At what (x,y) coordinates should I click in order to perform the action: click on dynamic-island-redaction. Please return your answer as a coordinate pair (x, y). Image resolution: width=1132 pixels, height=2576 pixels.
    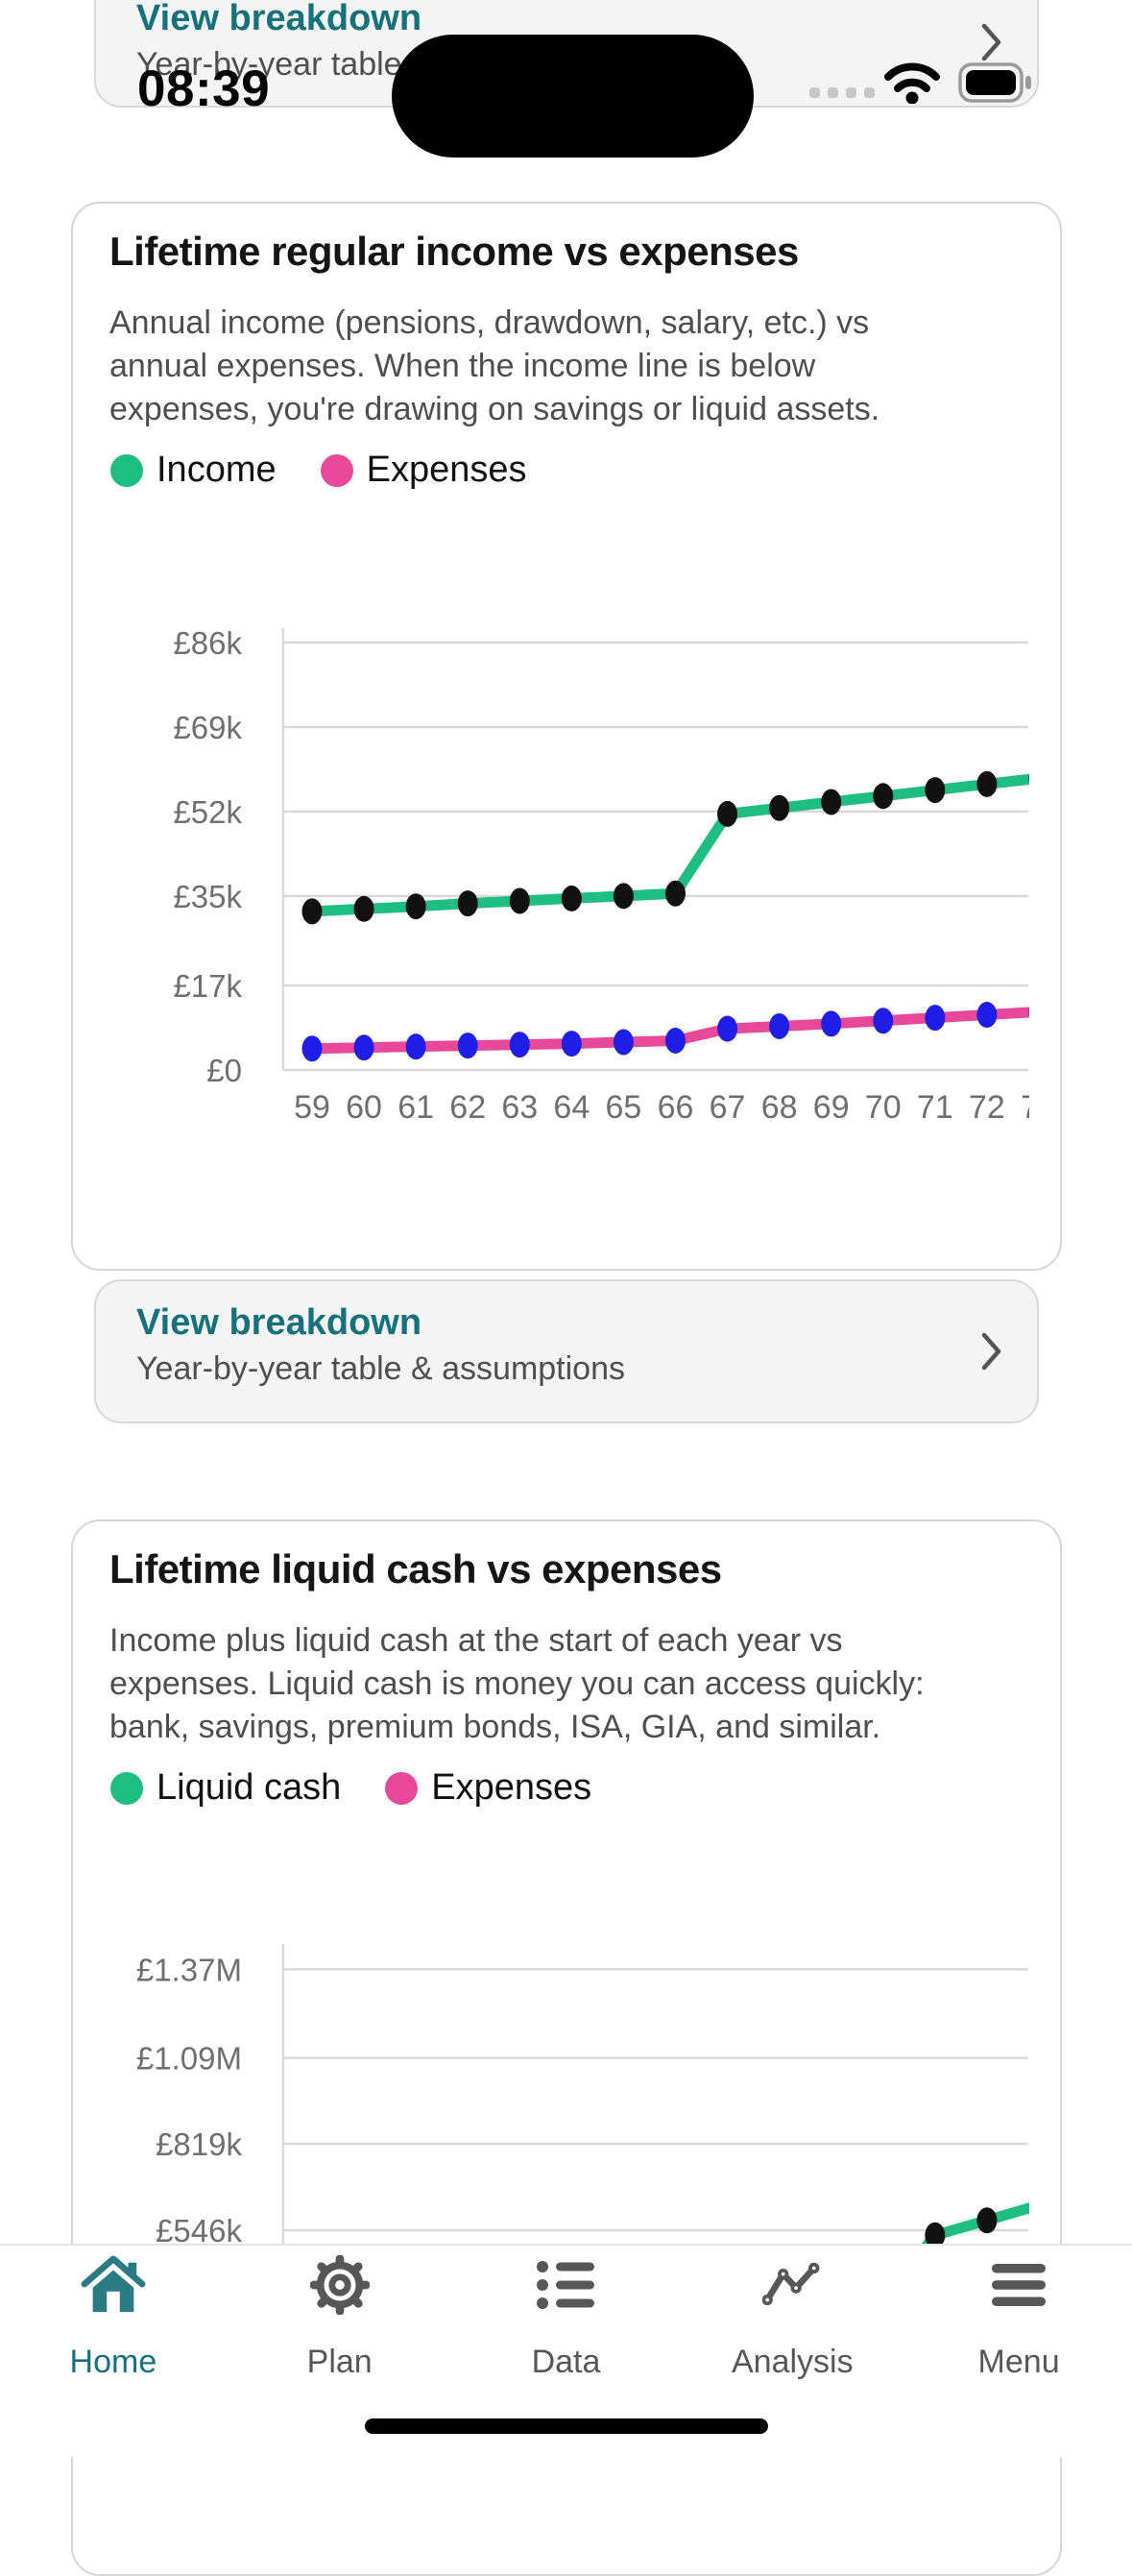
    Looking at the image, I should click on (573, 97).